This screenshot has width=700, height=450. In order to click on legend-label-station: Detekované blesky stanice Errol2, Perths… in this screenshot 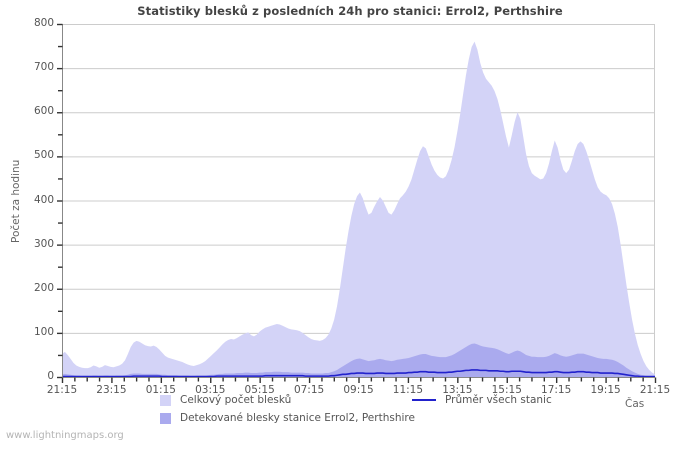, I will do `click(297, 418)`.